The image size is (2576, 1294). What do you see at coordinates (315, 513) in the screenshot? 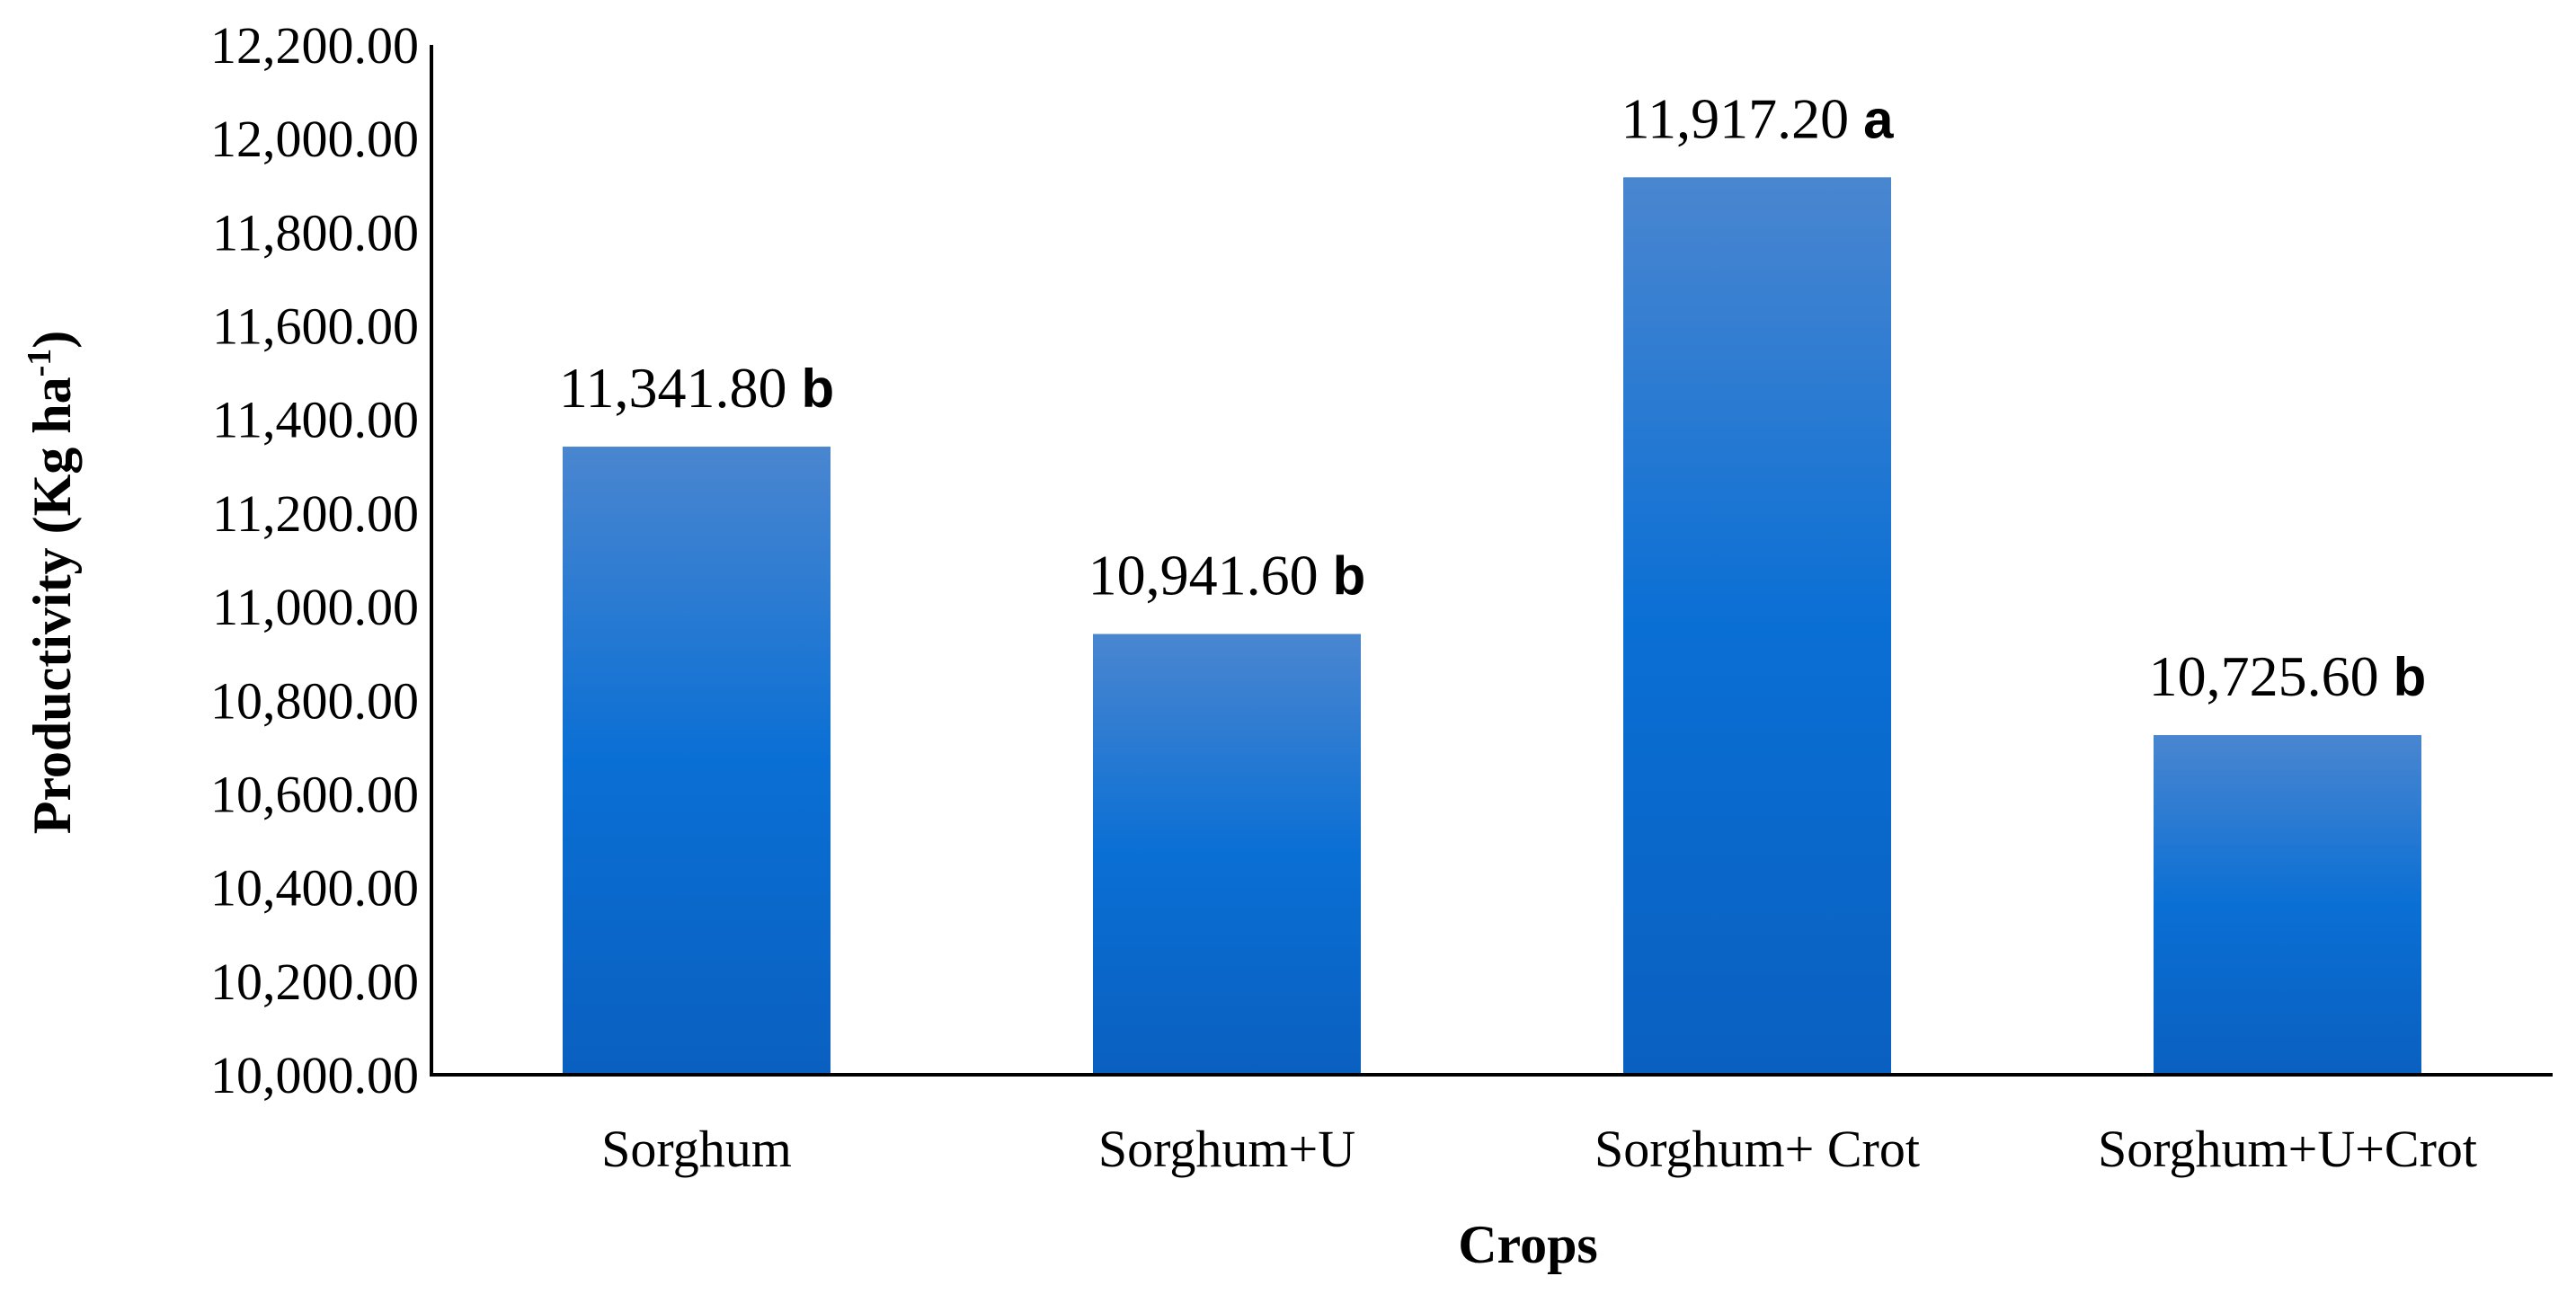
I see `y-tick-label: 11,200.00` at bounding box center [315, 513].